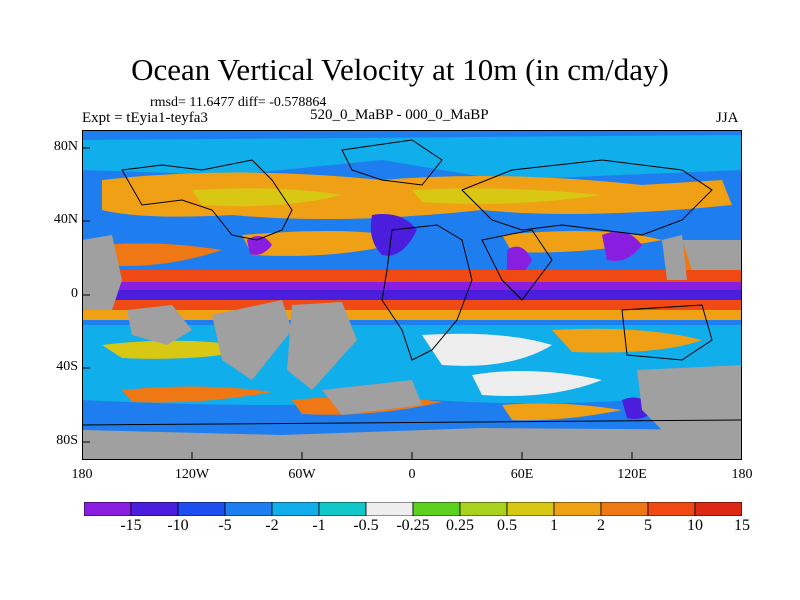  What do you see at coordinates (302, 474) in the screenshot?
I see `x-tick-label: 60W` at bounding box center [302, 474].